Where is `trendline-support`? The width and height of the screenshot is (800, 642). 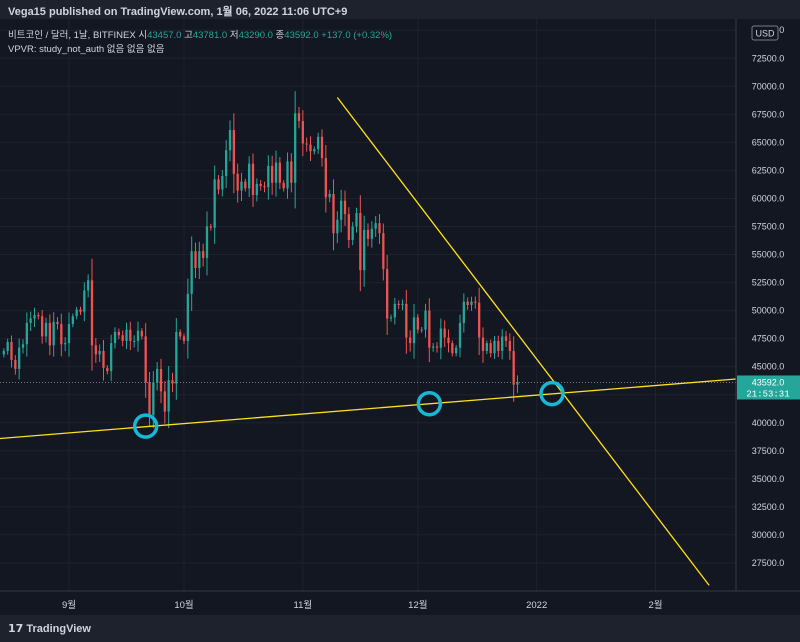 trendline-support is located at coordinates (368, 409).